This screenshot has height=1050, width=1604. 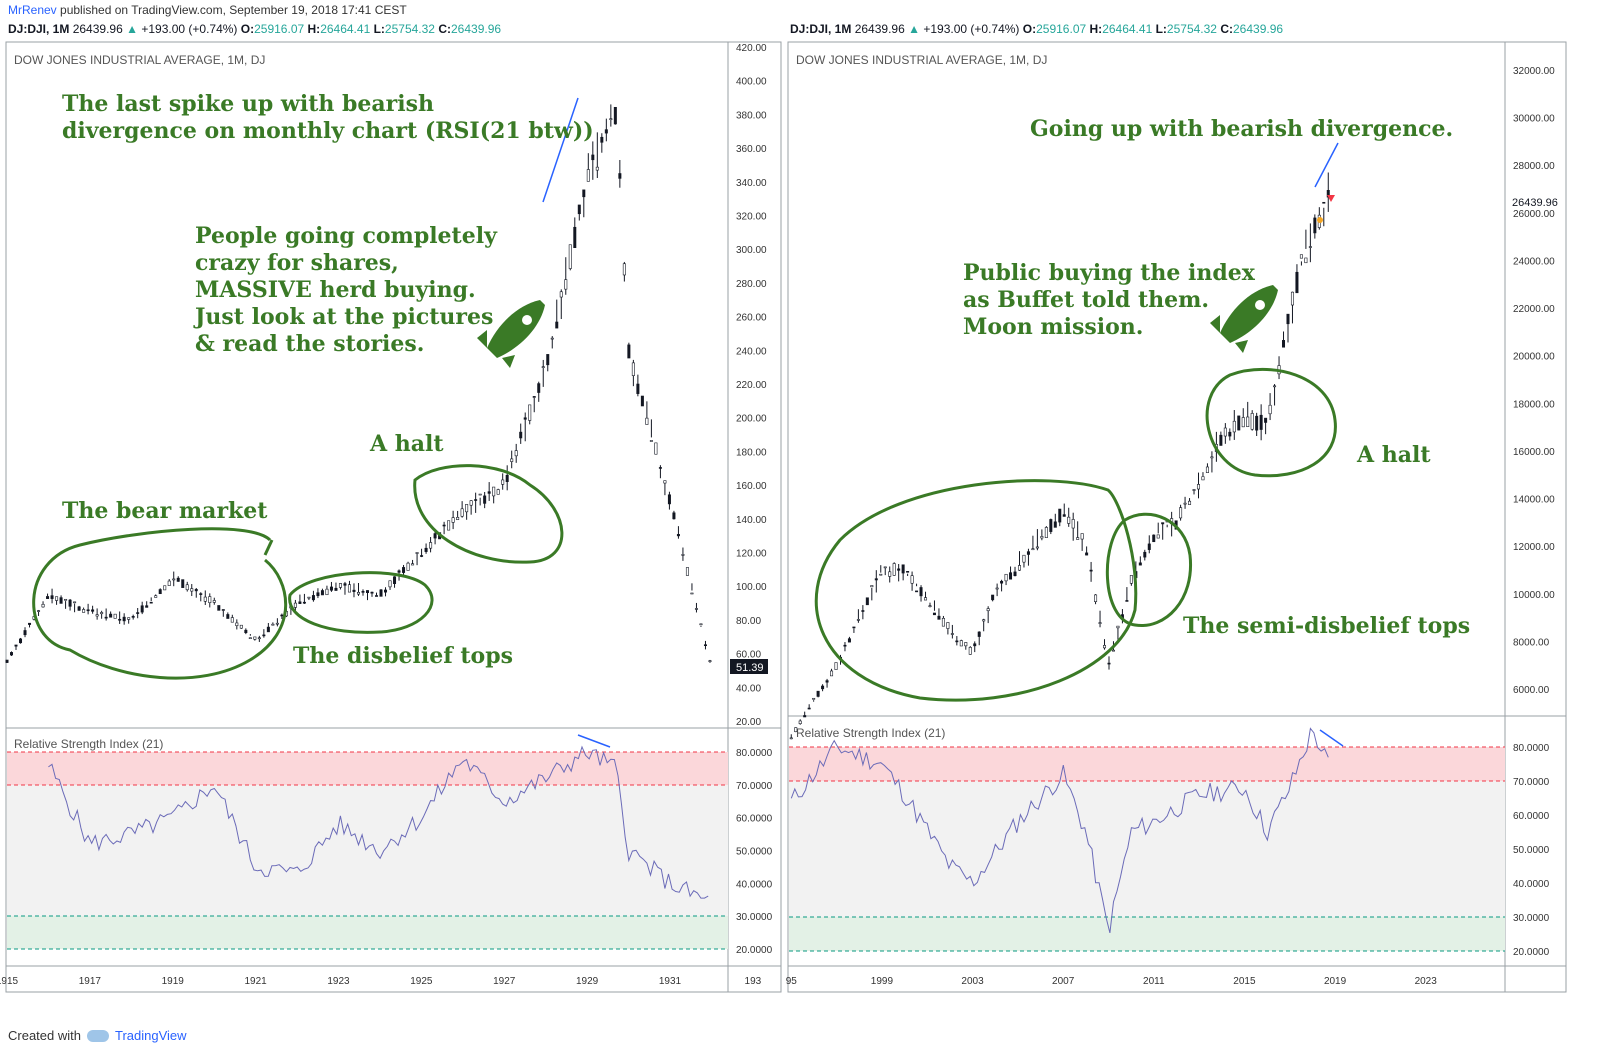 What do you see at coordinates (1426, 981) in the screenshot?
I see `time-tick-label: 2023` at bounding box center [1426, 981].